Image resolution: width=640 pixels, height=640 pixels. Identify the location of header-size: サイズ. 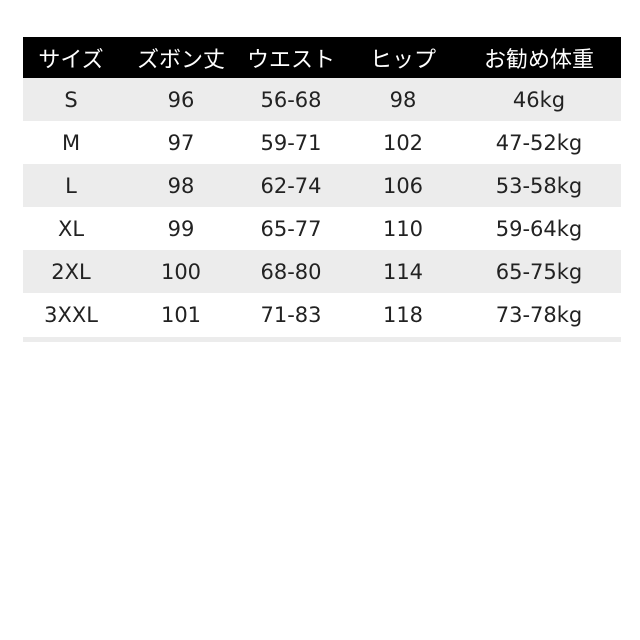
(71, 60).